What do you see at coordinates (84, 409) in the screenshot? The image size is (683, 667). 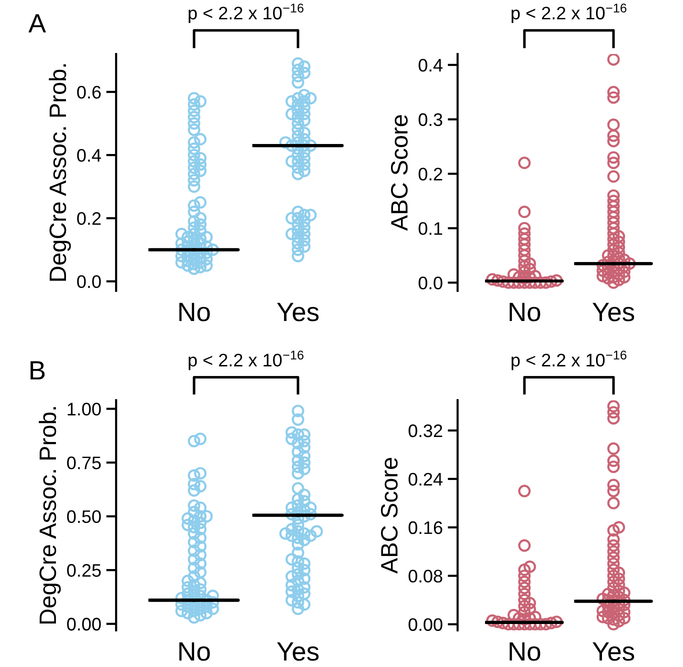 I see `y-tick-label: 1.00` at bounding box center [84, 409].